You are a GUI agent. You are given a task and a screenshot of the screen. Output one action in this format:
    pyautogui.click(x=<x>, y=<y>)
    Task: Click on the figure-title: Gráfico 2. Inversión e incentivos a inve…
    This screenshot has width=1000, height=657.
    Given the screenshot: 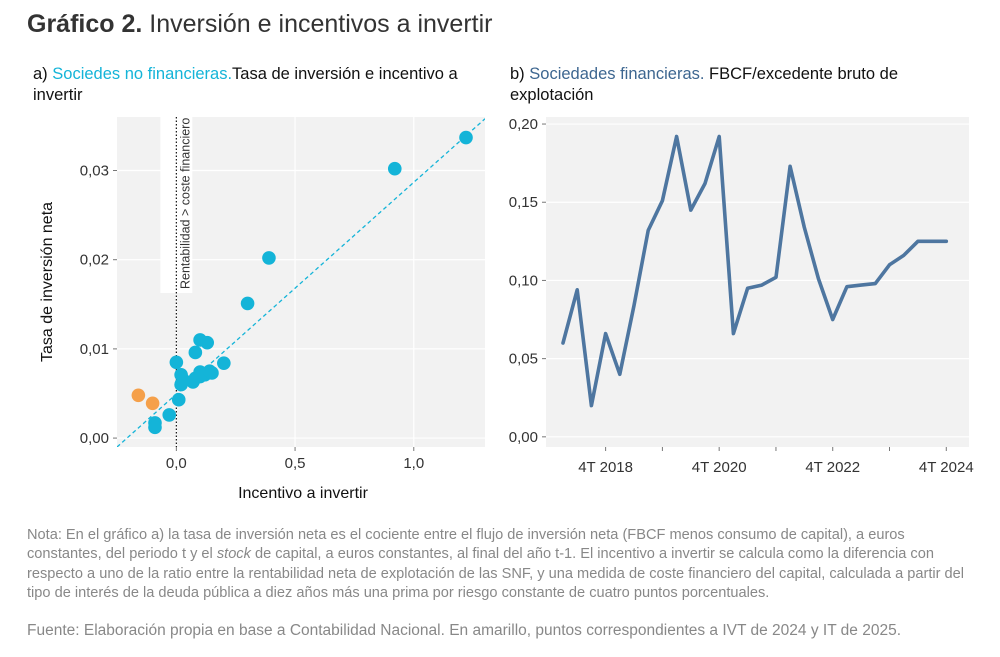 What is the action you would take?
    pyautogui.click(x=260, y=24)
    